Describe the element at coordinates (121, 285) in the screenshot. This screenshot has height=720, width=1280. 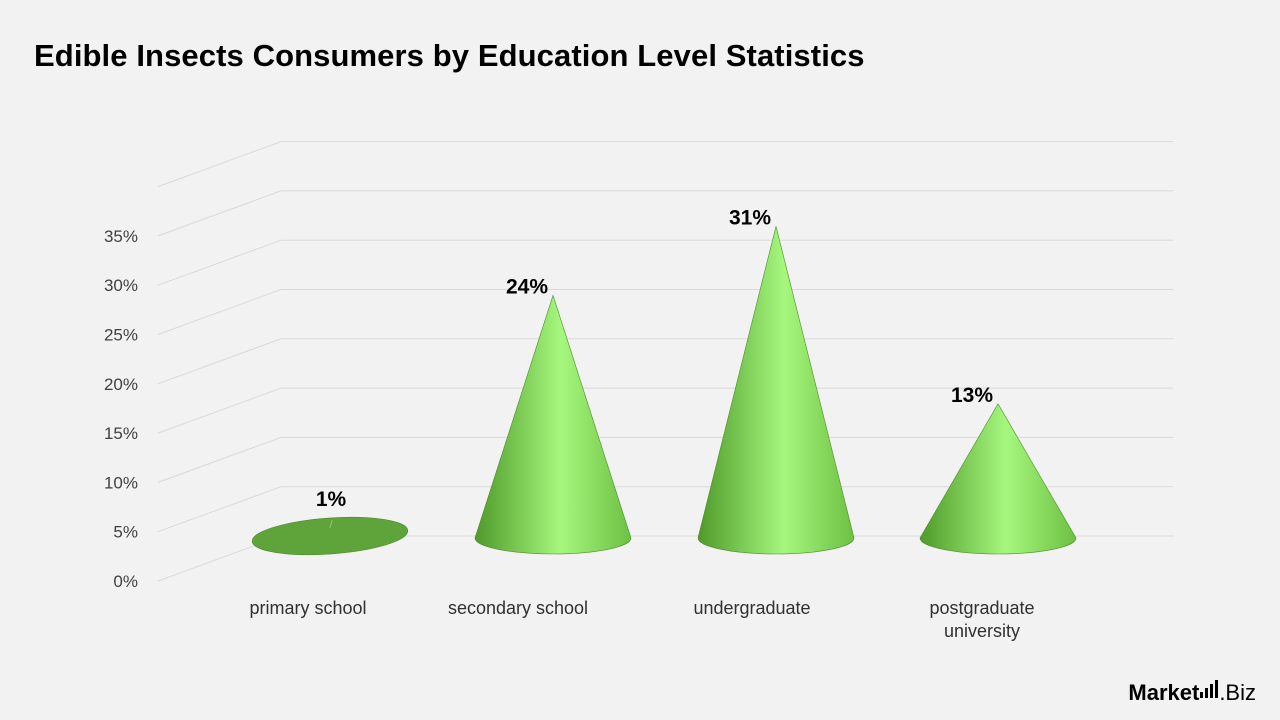
I see `y-tick-label: 30%` at that location.